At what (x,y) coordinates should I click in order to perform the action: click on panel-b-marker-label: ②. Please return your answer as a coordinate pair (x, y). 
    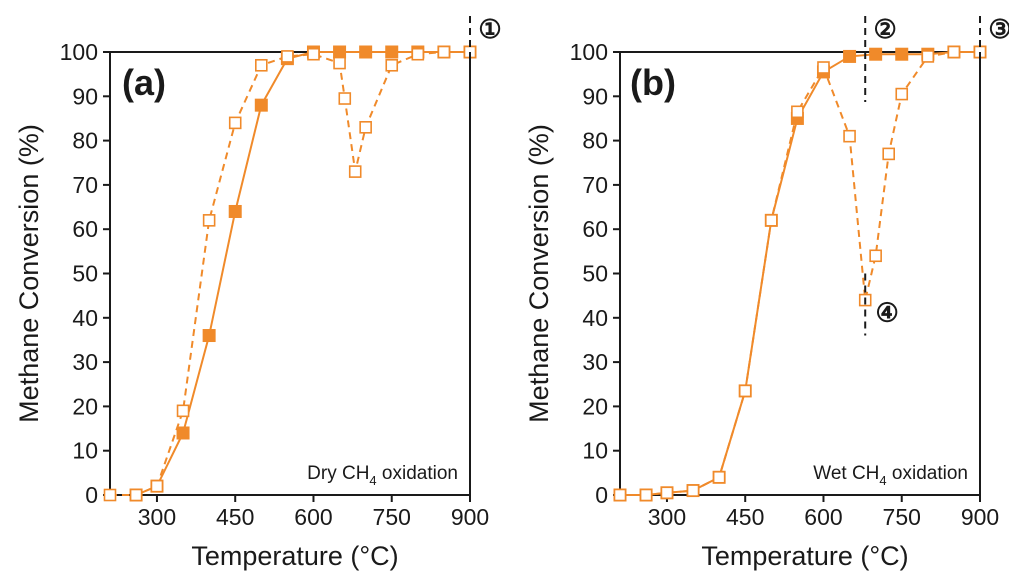
    Looking at the image, I should click on (885, 29).